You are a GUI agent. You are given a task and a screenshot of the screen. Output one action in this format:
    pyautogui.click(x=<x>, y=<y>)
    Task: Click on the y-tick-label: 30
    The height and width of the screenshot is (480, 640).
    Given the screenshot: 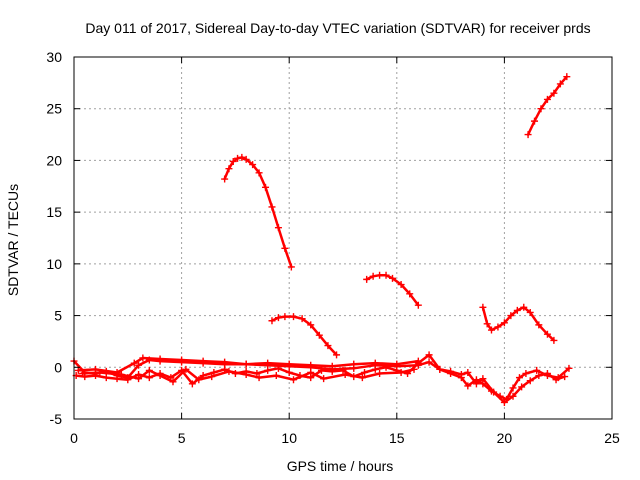 What is the action you would take?
    pyautogui.click(x=54, y=57)
    